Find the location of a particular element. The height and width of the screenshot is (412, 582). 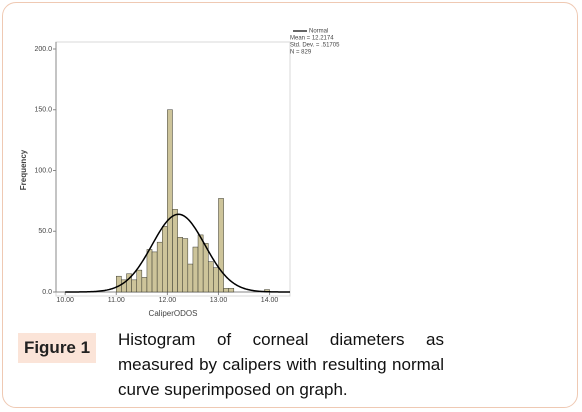

legend-mean: Mean = 12.2174 is located at coordinates (312, 39).